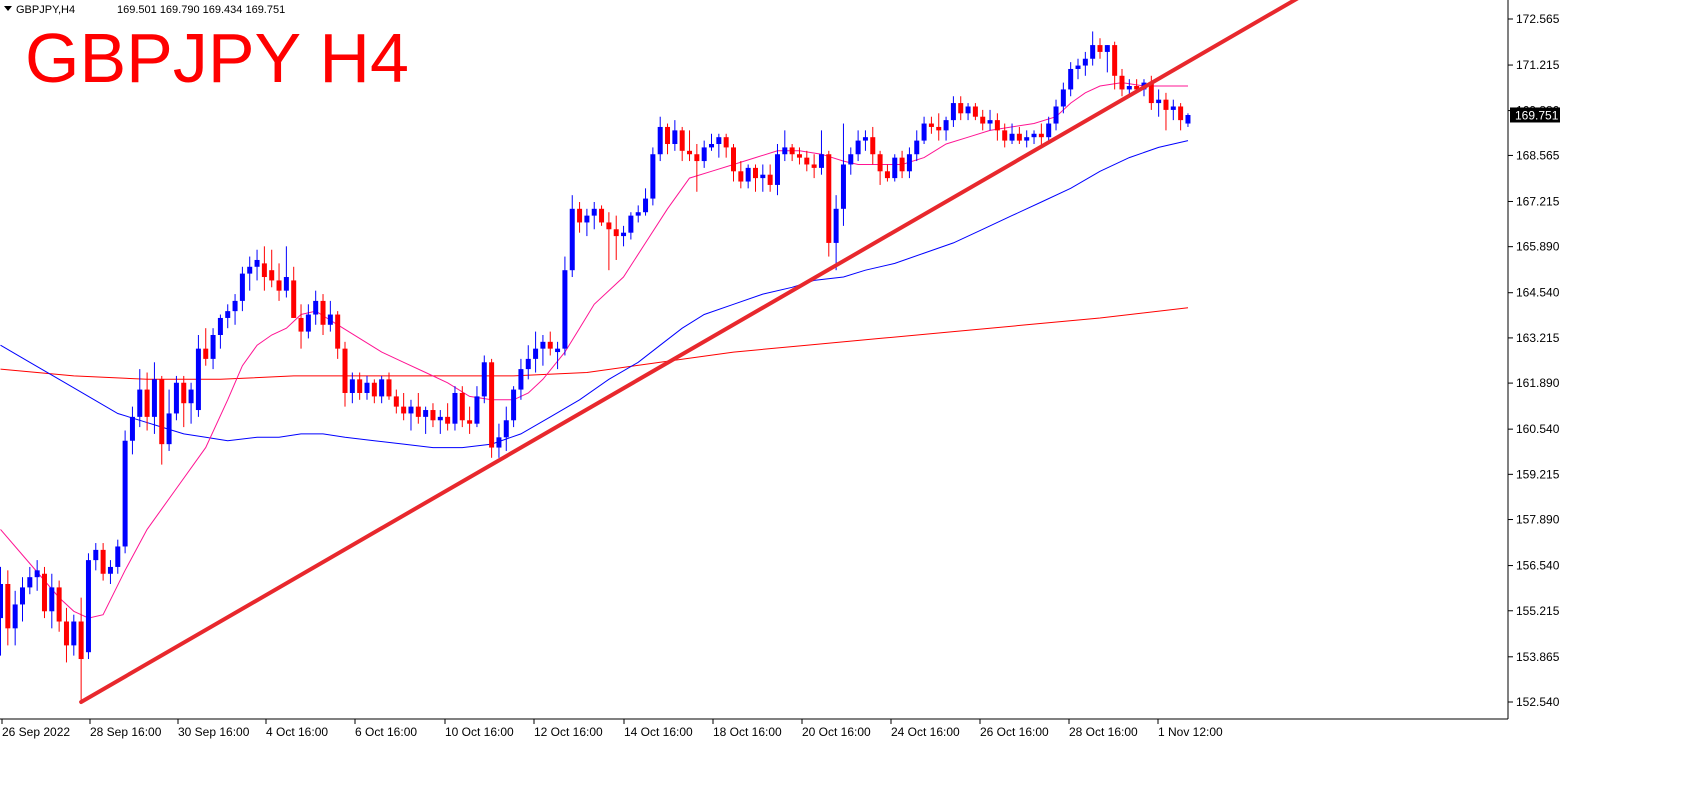 The image size is (1688, 798). I want to click on price-tick-label: 157.890, so click(1538, 520).